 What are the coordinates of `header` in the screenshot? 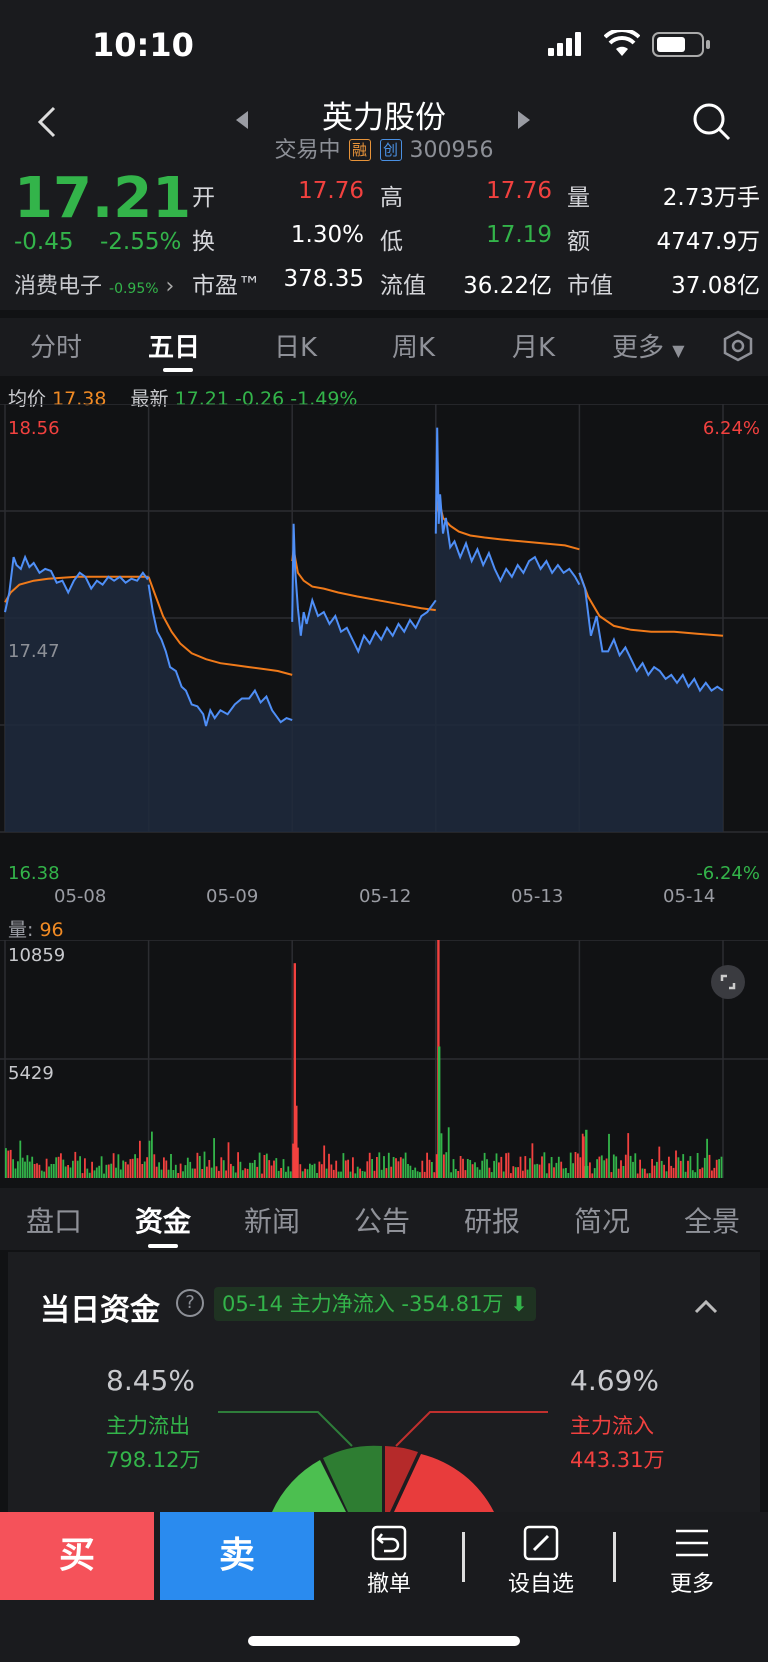 It's located at (384, 131).